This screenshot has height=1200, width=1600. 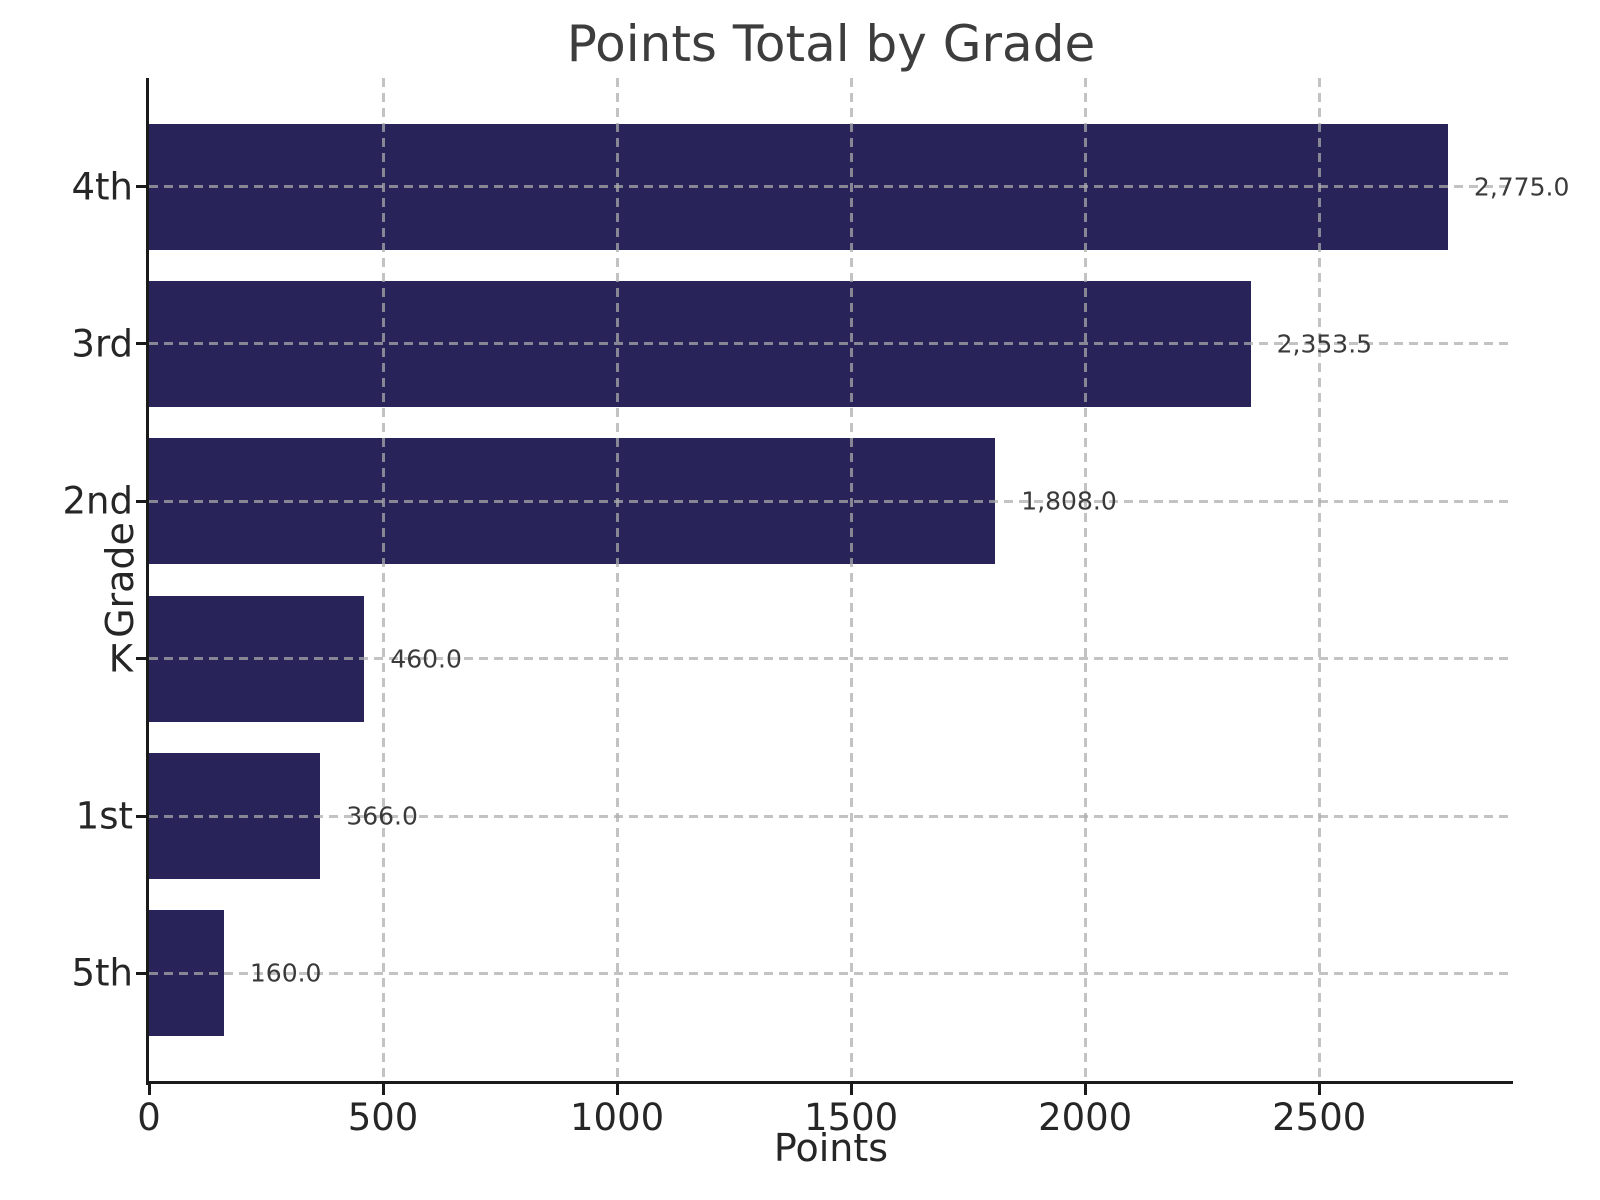 What do you see at coordinates (829, 1082) in the screenshot?
I see `x-axis-spine` at bounding box center [829, 1082].